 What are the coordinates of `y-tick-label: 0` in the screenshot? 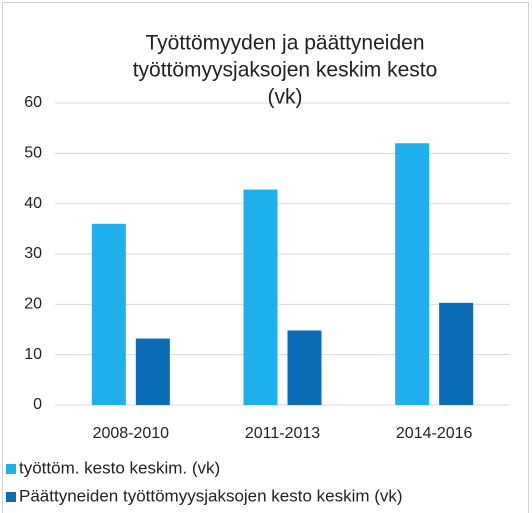 It's located at (37, 404).